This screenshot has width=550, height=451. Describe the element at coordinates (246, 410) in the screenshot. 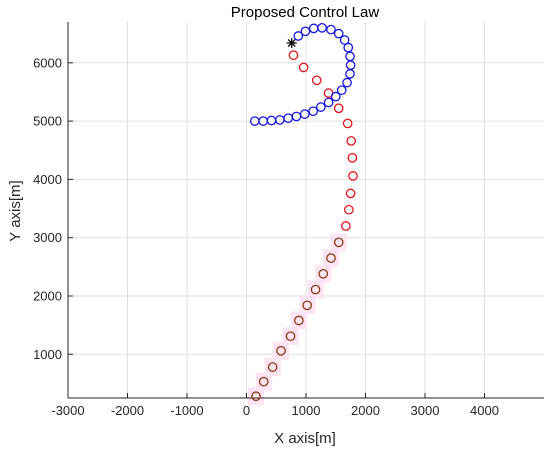

I see `x-tick-label: 0` at that location.